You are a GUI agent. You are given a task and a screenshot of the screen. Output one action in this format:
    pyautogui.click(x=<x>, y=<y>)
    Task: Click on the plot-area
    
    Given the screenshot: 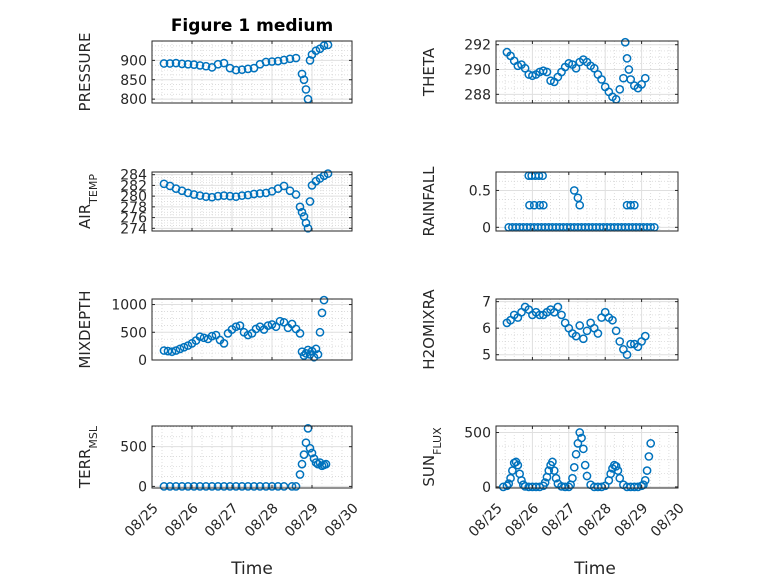 What is the action you would take?
    pyautogui.click(x=587, y=201)
    